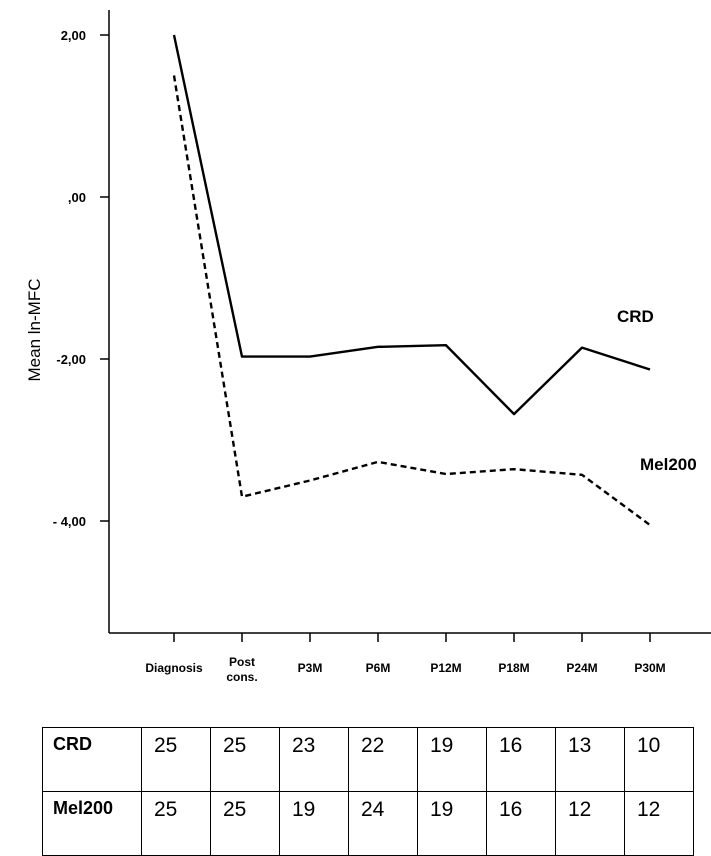  What do you see at coordinates (657, 390) in the screenshot?
I see `series-labels: CRD Mel200` at bounding box center [657, 390].